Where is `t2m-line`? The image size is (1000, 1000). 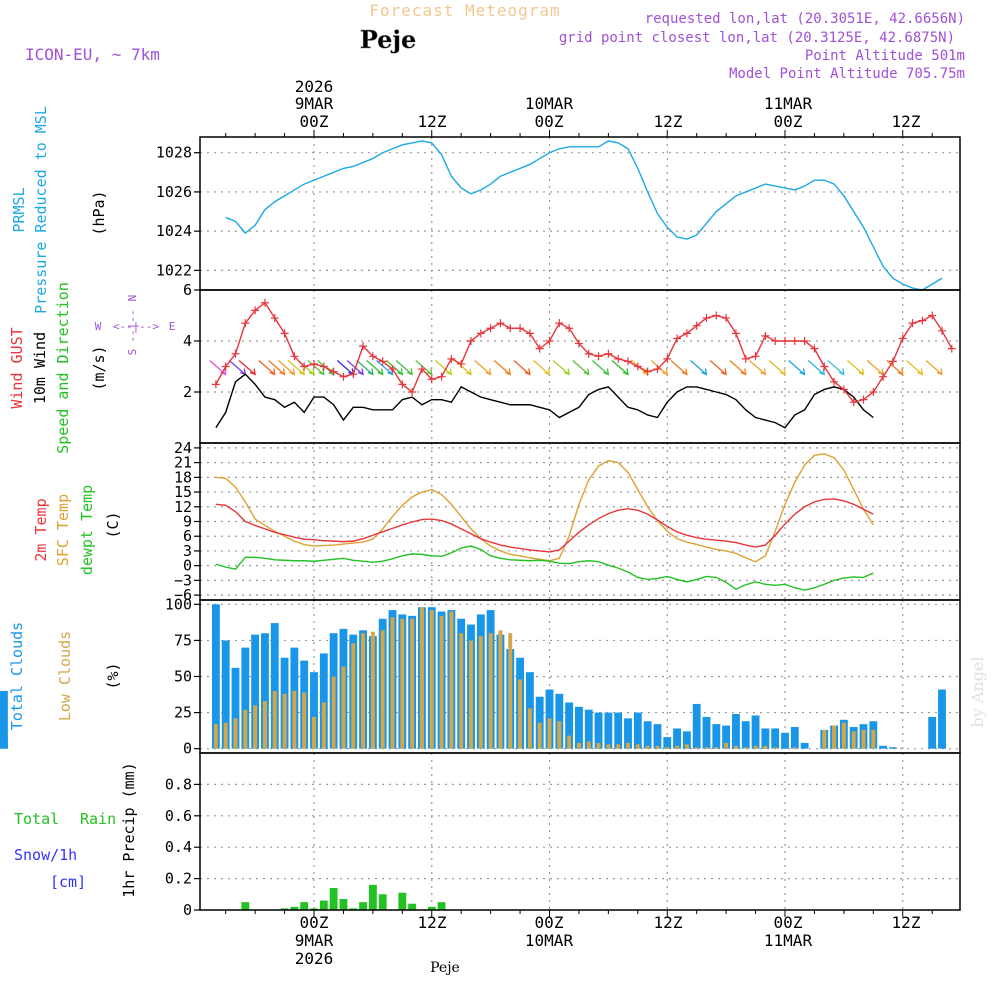 t2m-line is located at coordinates (544, 525).